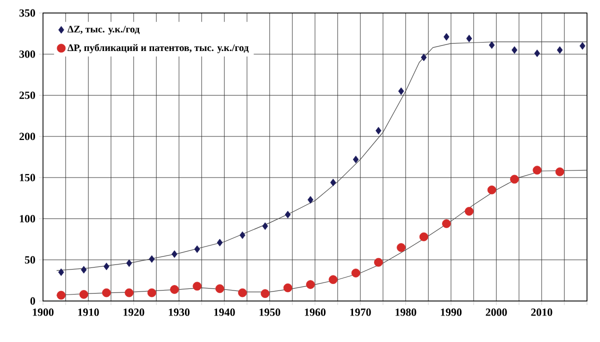 This screenshot has height=342, width=600. What do you see at coordinates (33, 301) in the screenshot?
I see `y-tick-label: 0` at bounding box center [33, 301].